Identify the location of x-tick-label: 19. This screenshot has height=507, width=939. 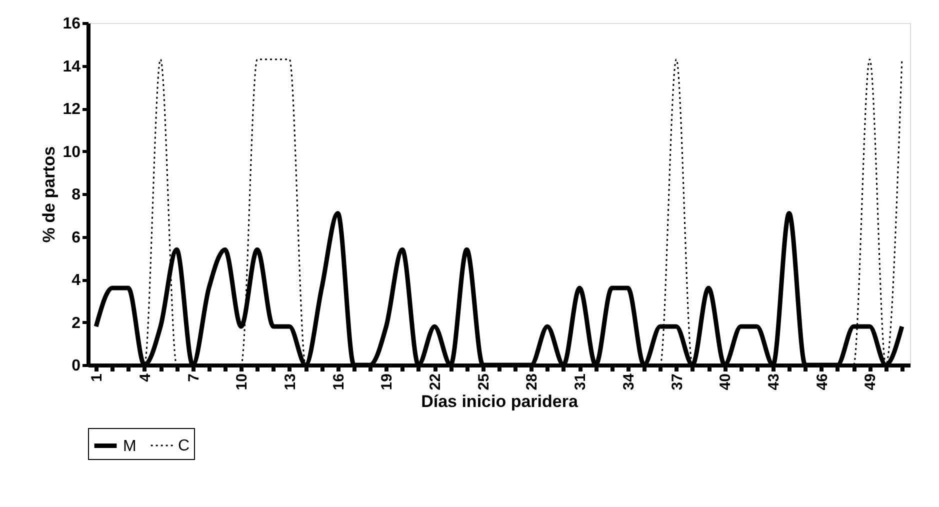
(387, 382).